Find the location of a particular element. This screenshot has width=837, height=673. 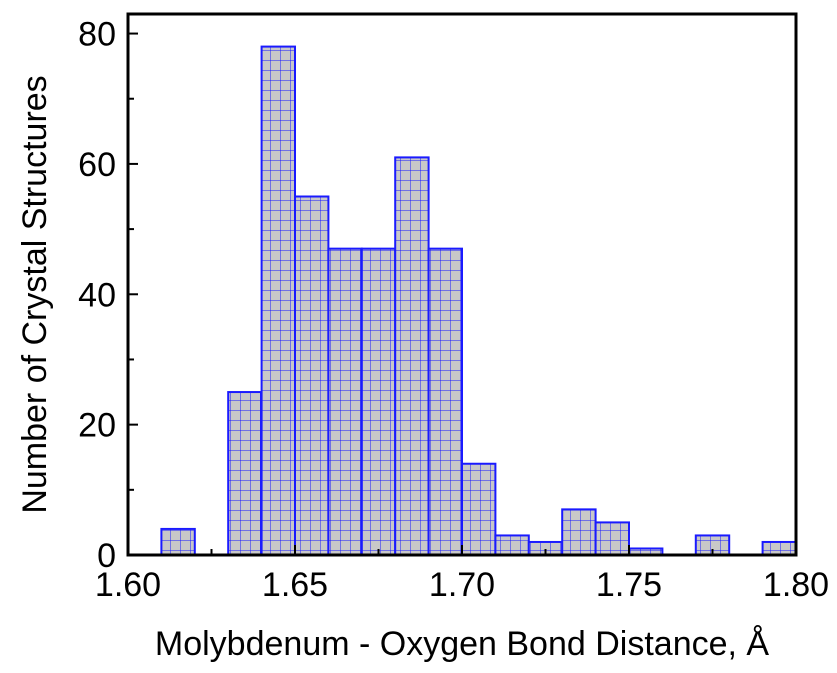

y-tick-label: 60 is located at coordinates (97, 165).